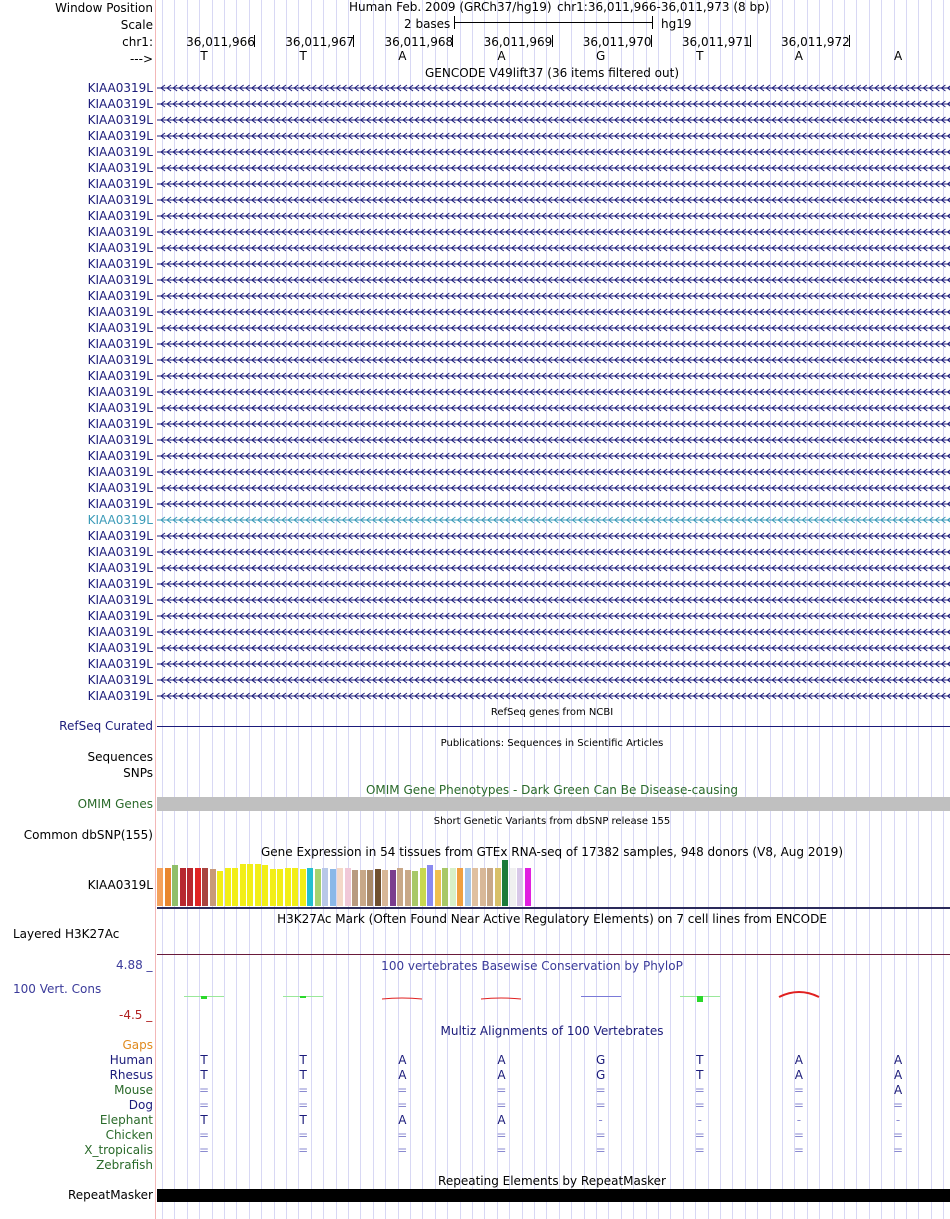 This screenshot has height=1219, width=950. I want to click on repeatmasker-label: RepeatMasker, so click(110, 1195).